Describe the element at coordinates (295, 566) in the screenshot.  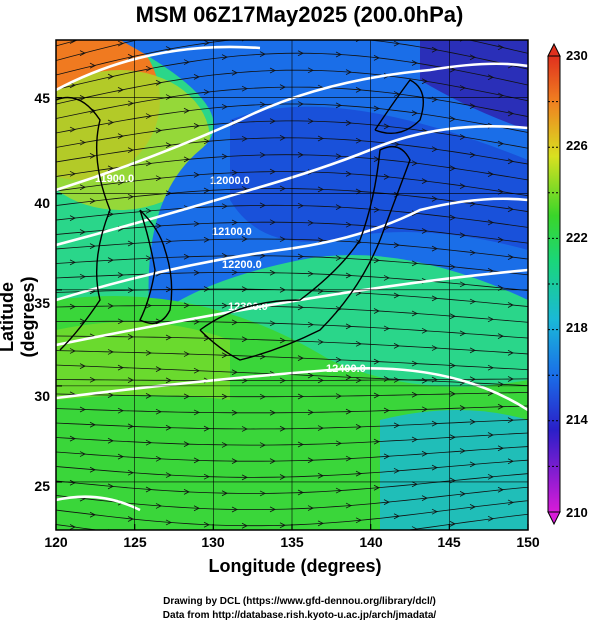
I see `x-axis-label: Longitude (degrees)` at that location.